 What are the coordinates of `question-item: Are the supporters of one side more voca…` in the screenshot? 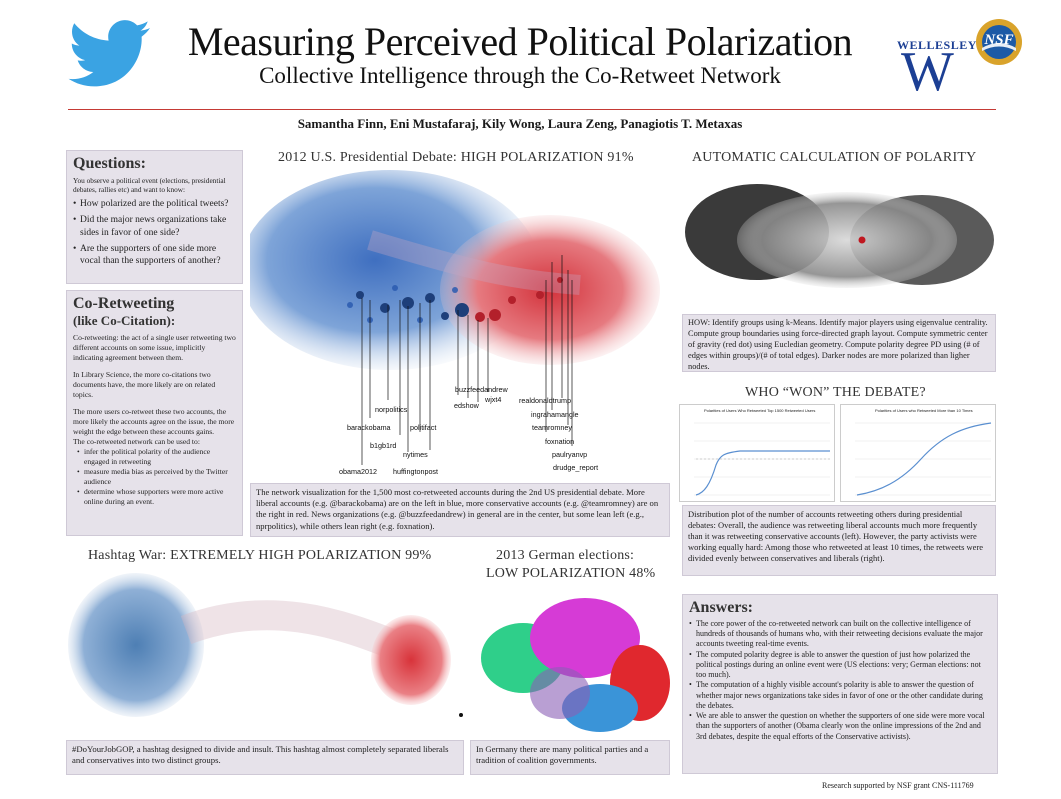 It's located at (154, 255).